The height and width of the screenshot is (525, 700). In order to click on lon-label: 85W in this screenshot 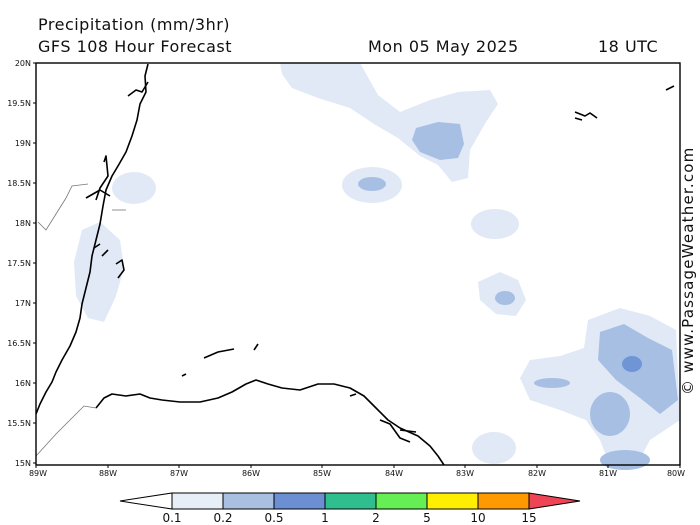, I will do `click(322, 473)`.